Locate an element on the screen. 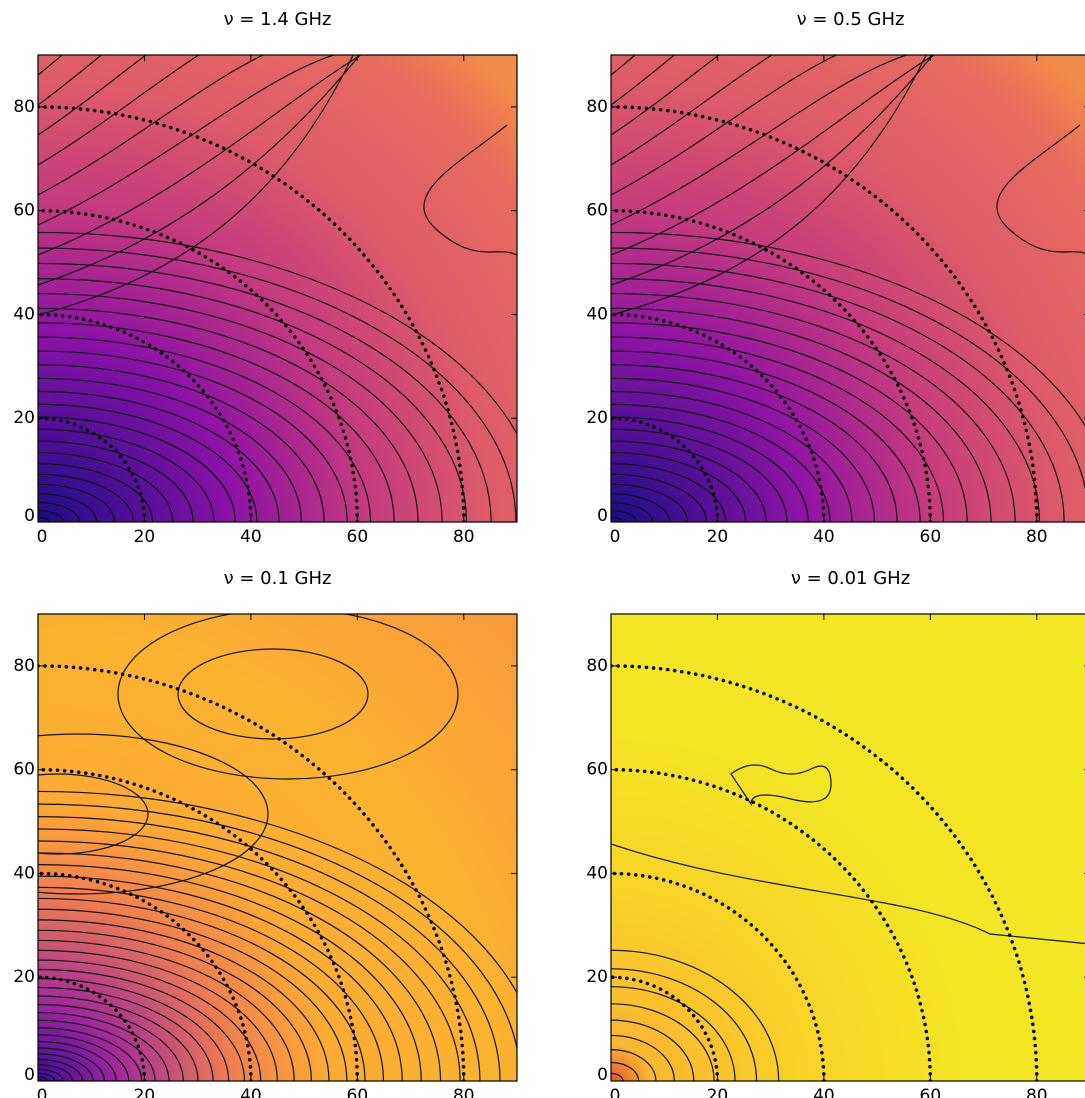  y-tick-label: 20 is located at coordinates (597, 418).